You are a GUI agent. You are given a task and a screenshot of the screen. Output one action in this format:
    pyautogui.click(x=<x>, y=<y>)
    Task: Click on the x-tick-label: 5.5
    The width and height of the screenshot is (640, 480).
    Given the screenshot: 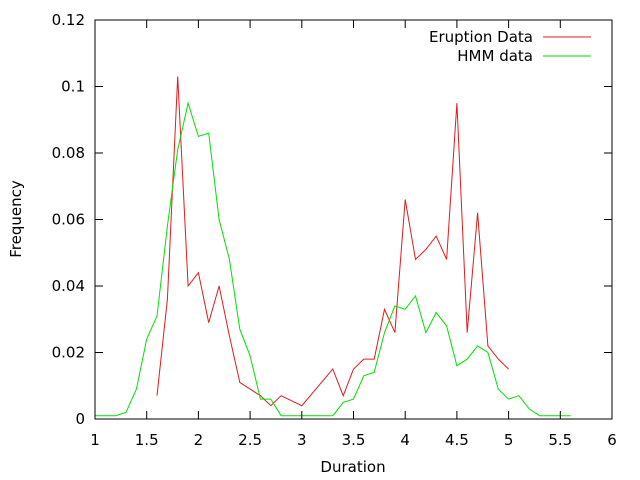 What is the action you would take?
    pyautogui.click(x=560, y=440)
    